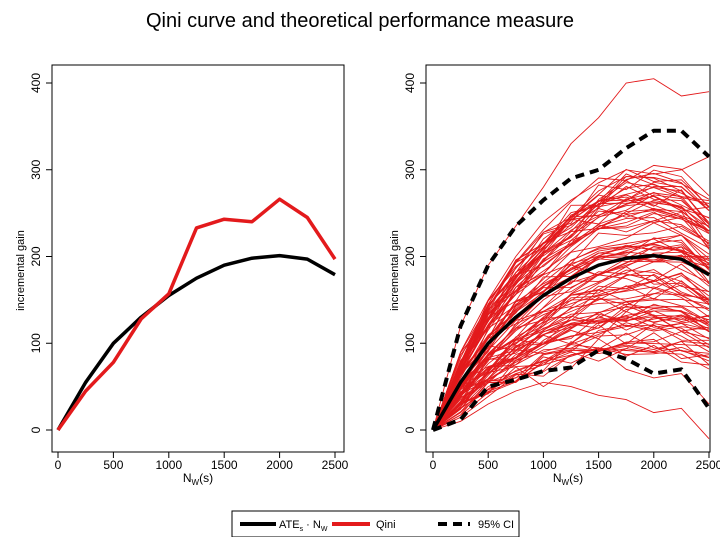  I want to click on legend-ci-label: 95% CI, so click(496, 525).